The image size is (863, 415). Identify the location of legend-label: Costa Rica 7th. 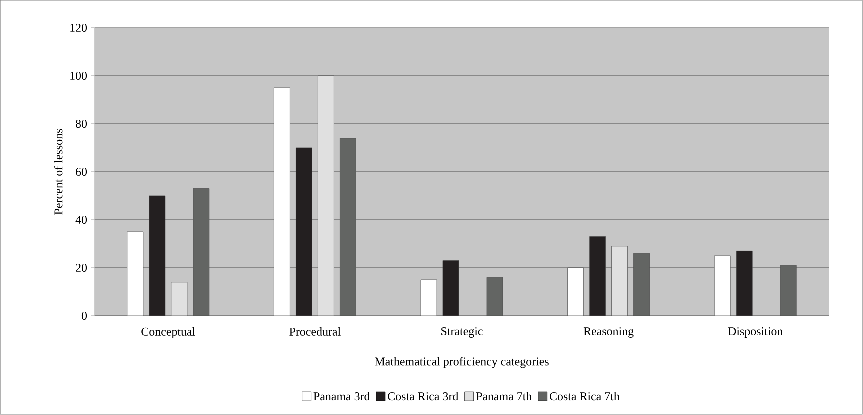
(585, 396).